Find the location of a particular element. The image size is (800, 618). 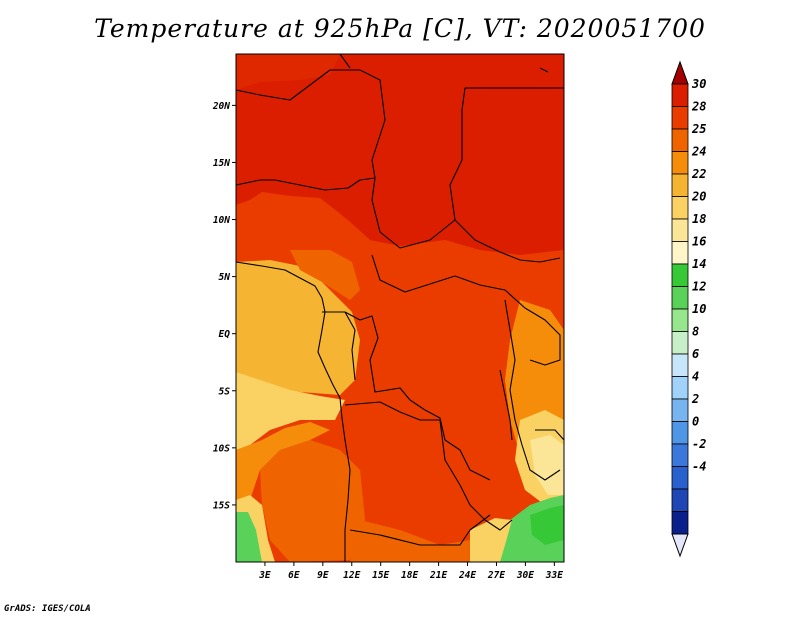

field-warm-southwest is located at coordinates (312, 501).